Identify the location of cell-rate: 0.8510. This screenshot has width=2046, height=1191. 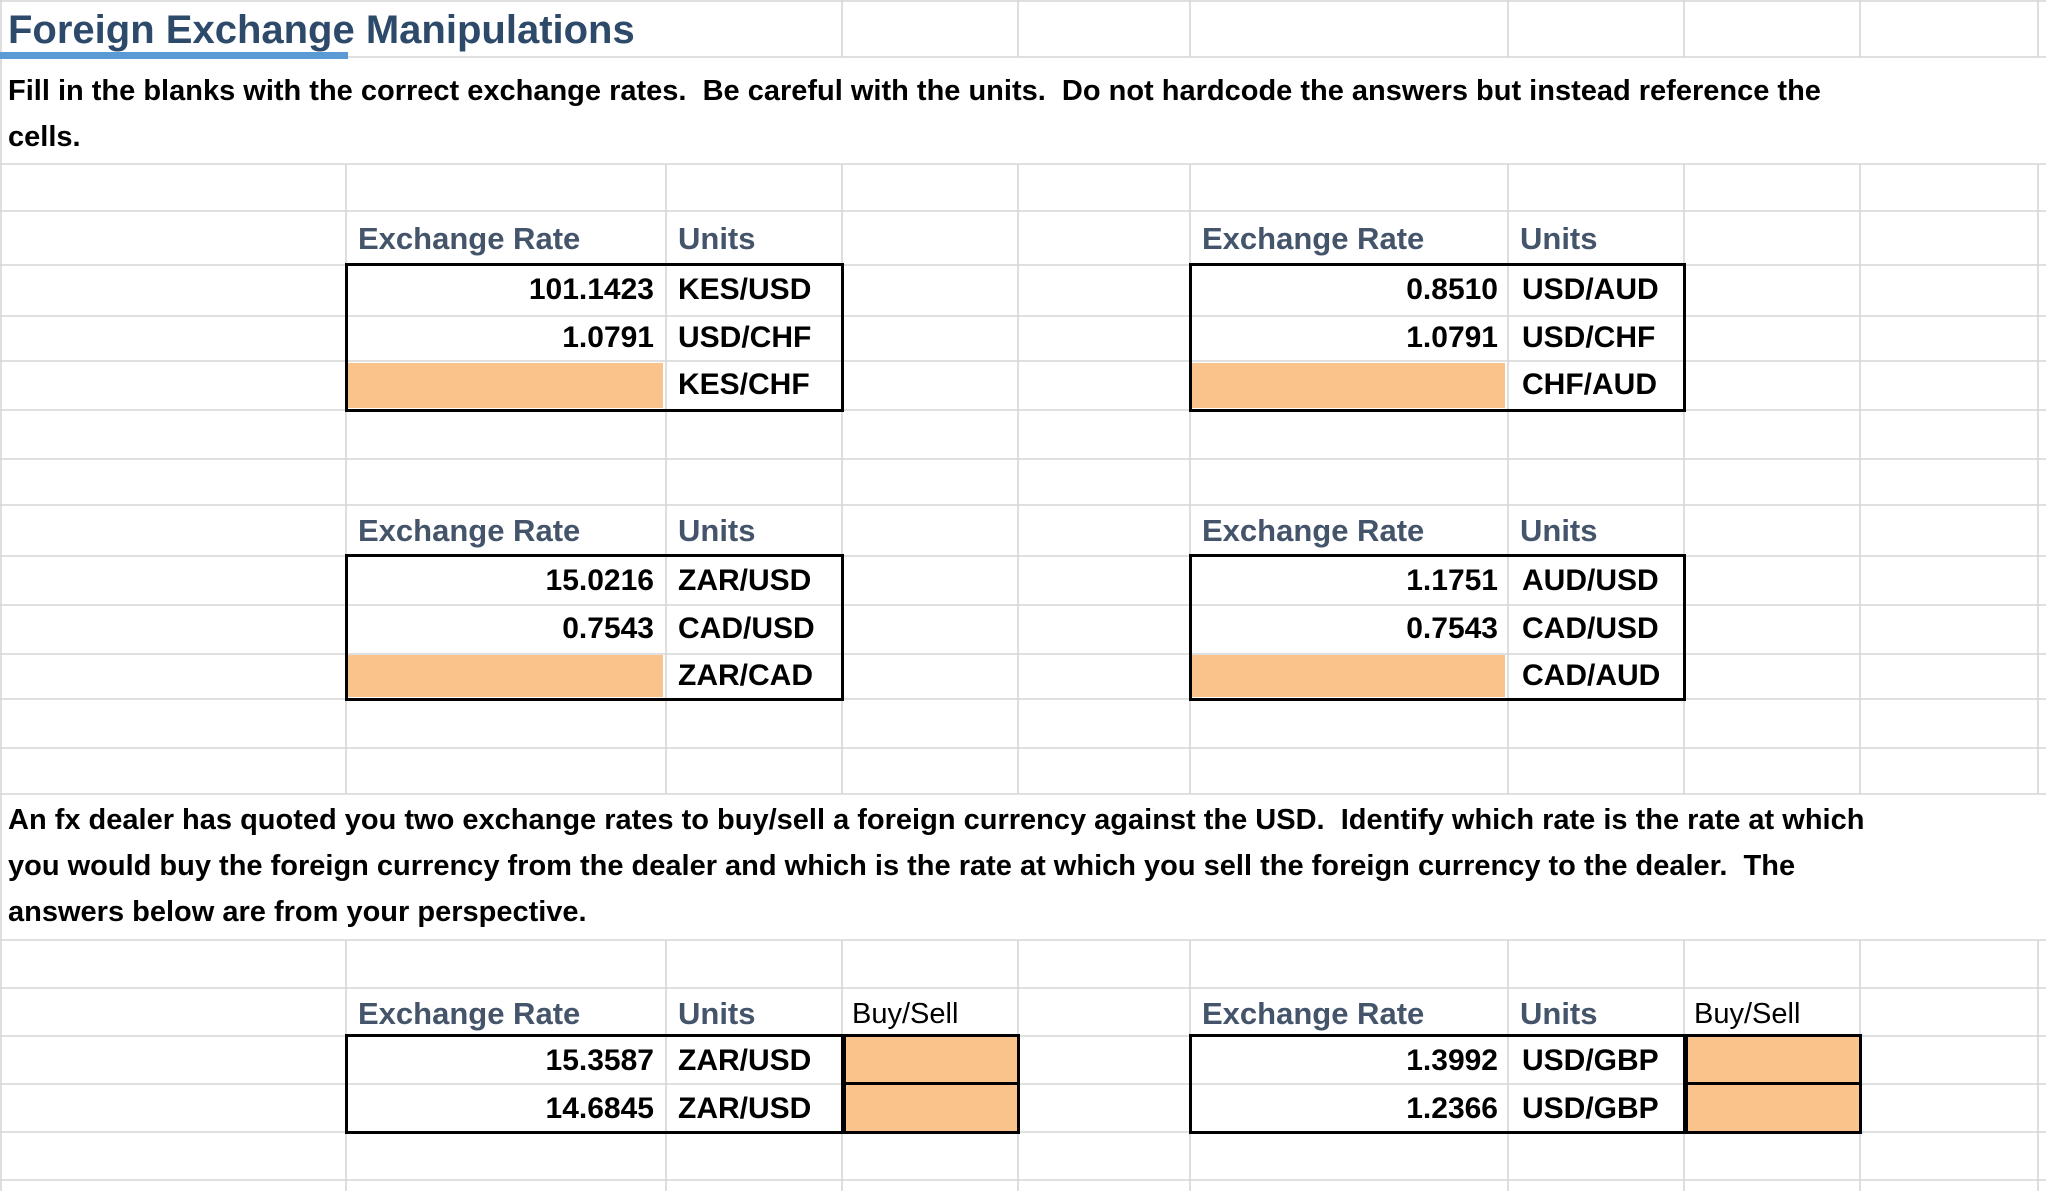
(1452, 289).